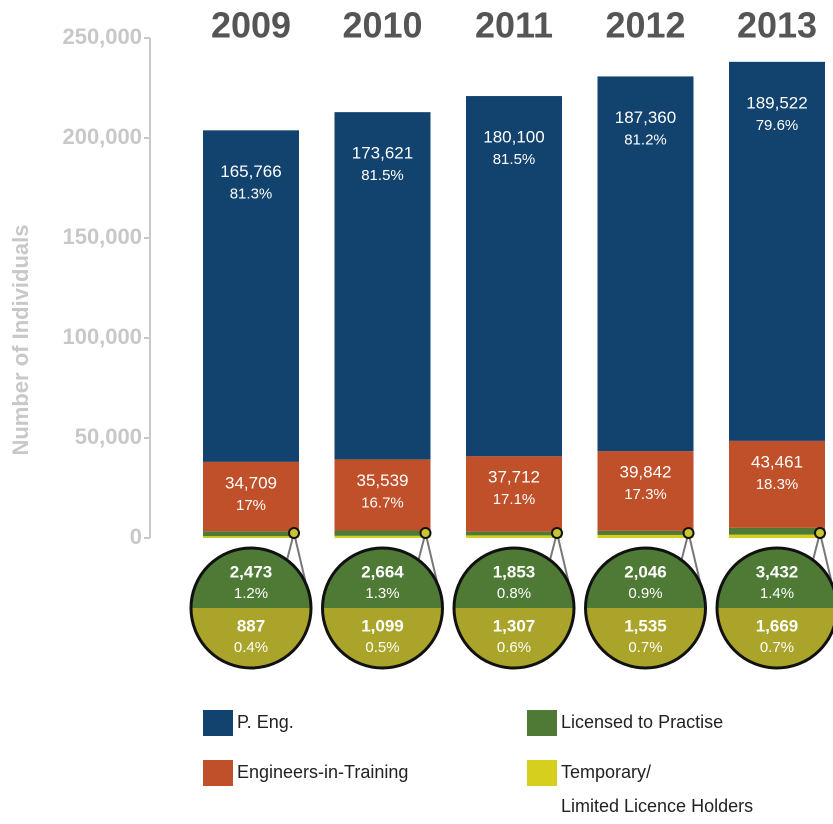 The width and height of the screenshot is (833, 824). I want to click on value-label: 1,669, so click(777, 625).